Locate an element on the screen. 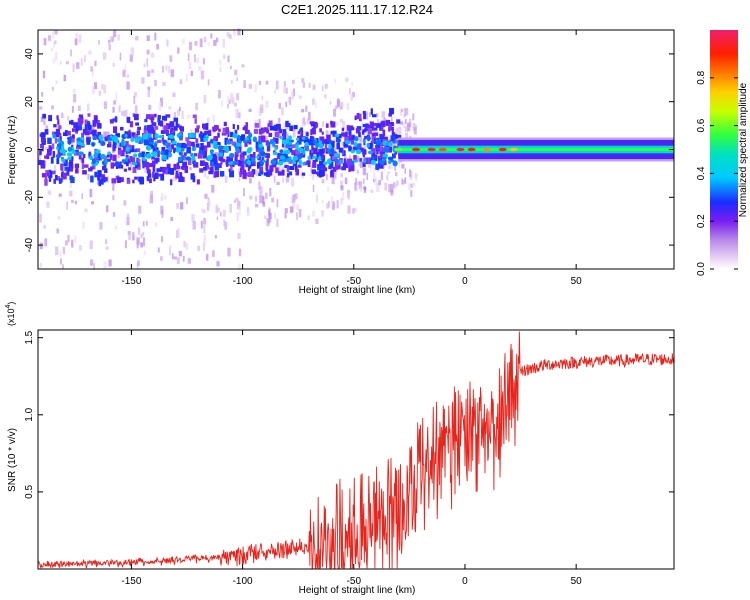  colorbar-tick-label: 0.4 is located at coordinates (701, 173).